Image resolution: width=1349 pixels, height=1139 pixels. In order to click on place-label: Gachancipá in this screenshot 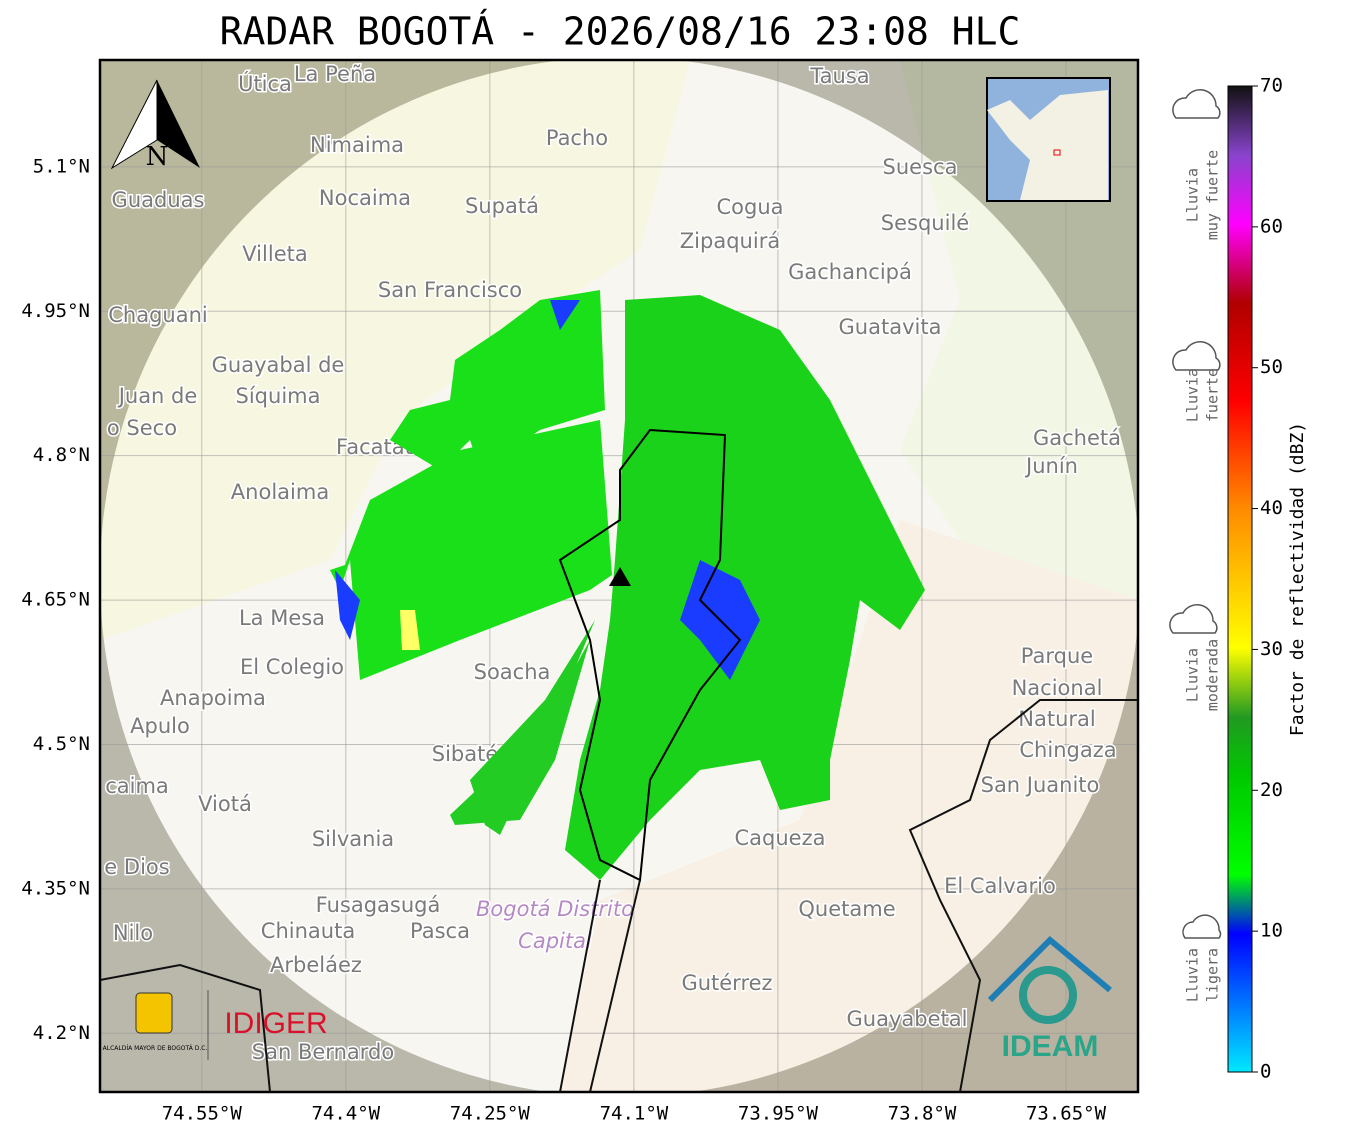, I will do `click(850, 272)`.